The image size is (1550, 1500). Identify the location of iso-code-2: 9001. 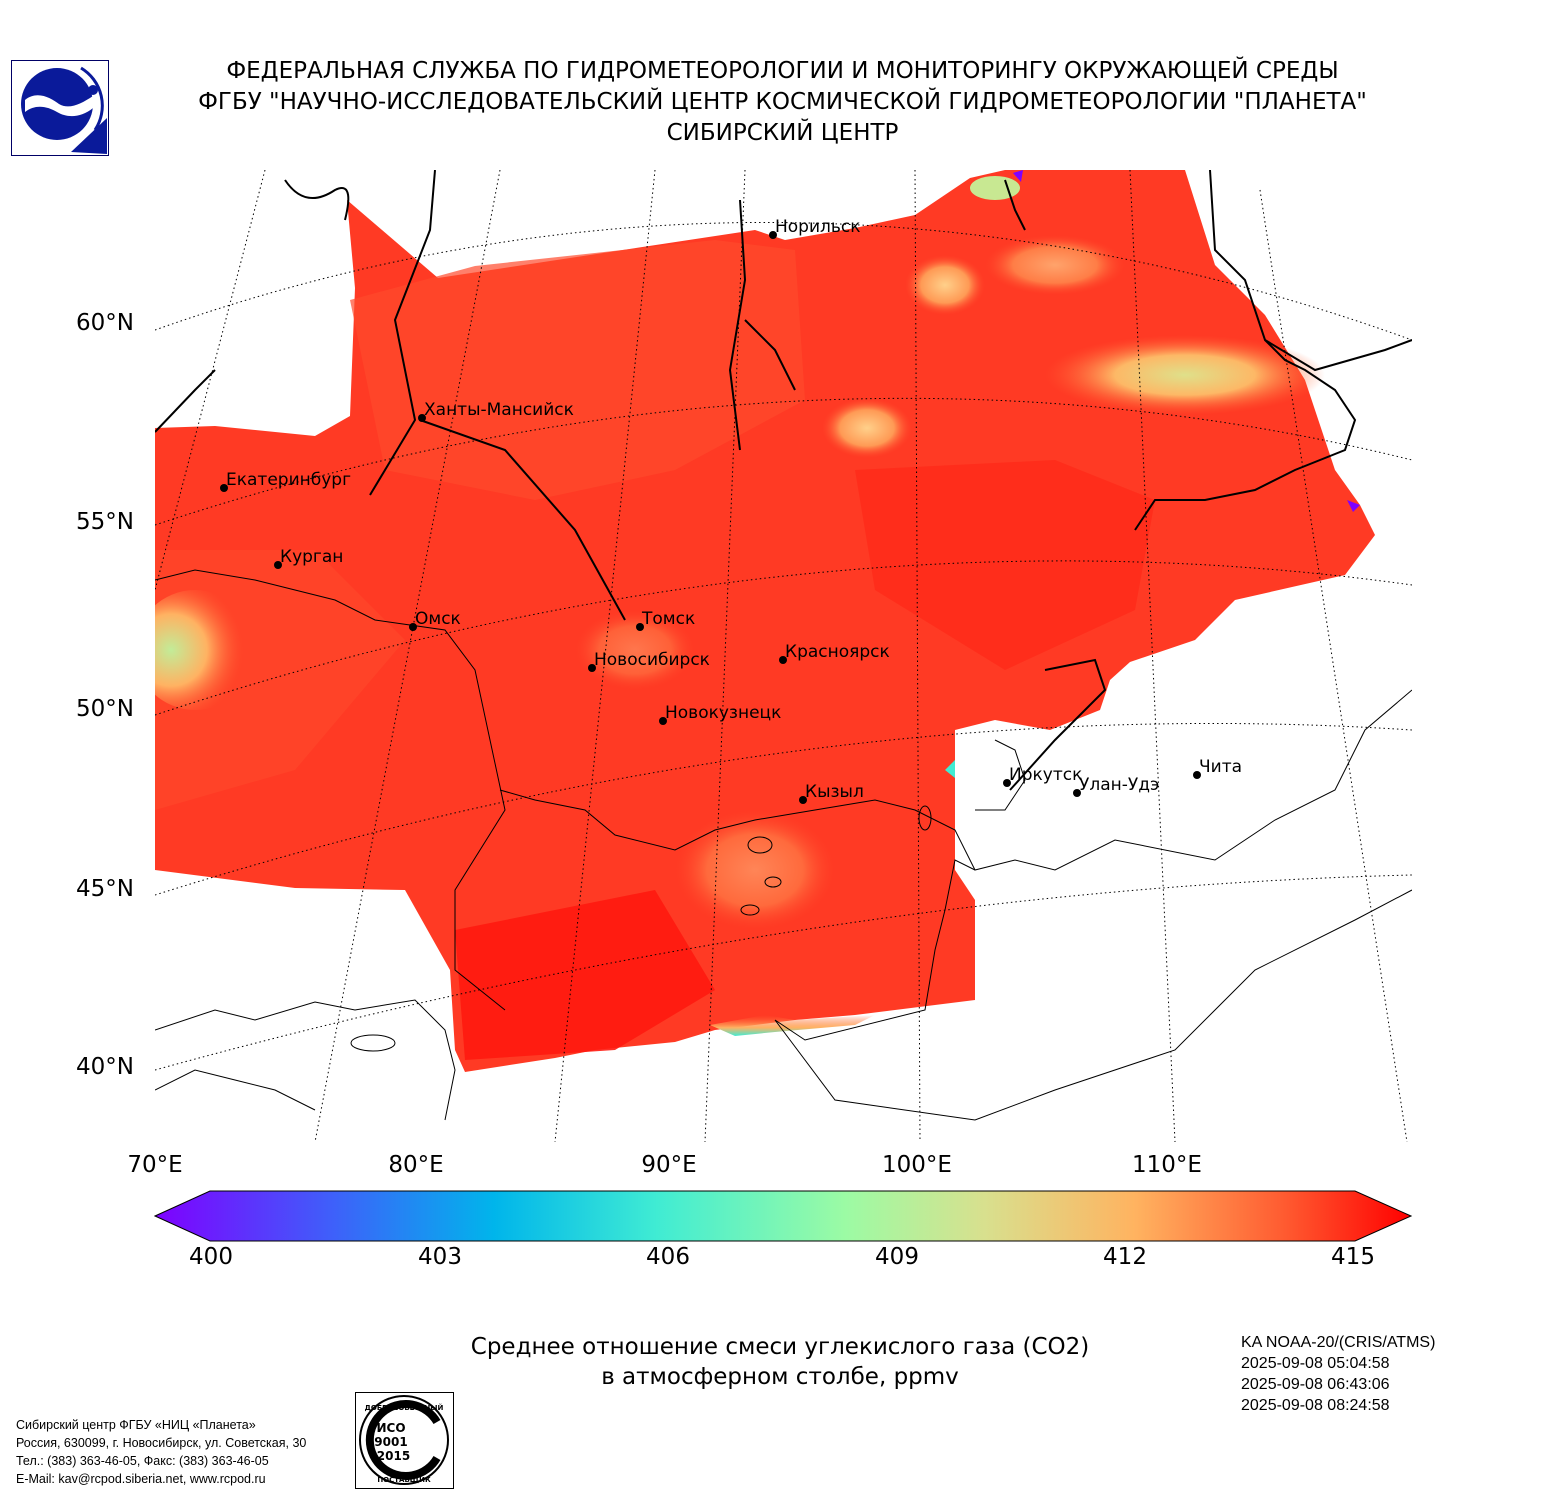
(390, 1442).